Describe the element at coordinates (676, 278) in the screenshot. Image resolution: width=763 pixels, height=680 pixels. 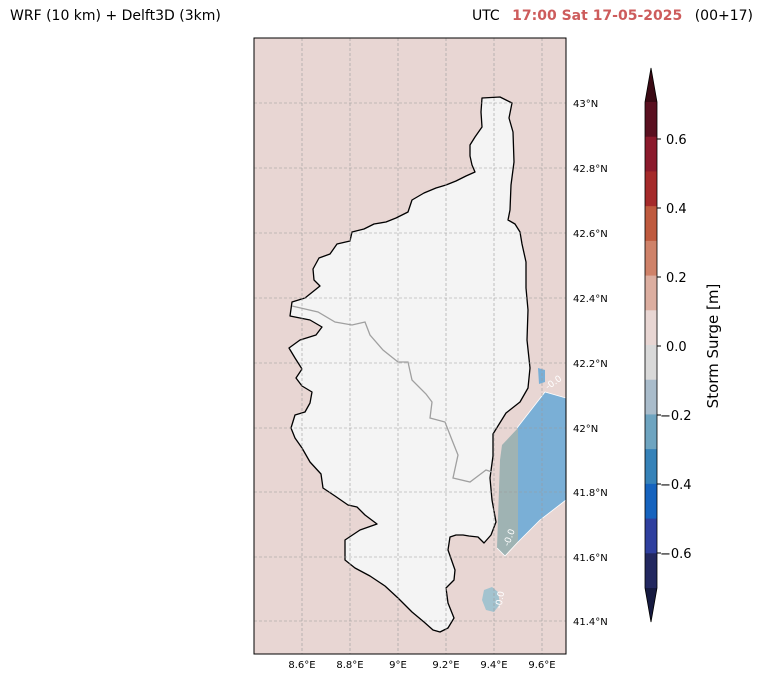
I see `colorbar-tick-label: 0.2` at that location.